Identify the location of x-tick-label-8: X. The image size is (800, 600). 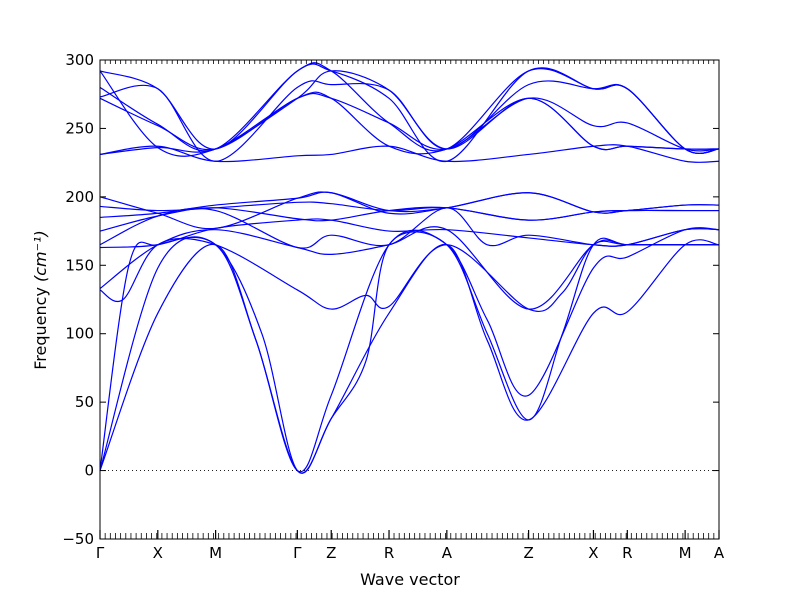
(593, 553).